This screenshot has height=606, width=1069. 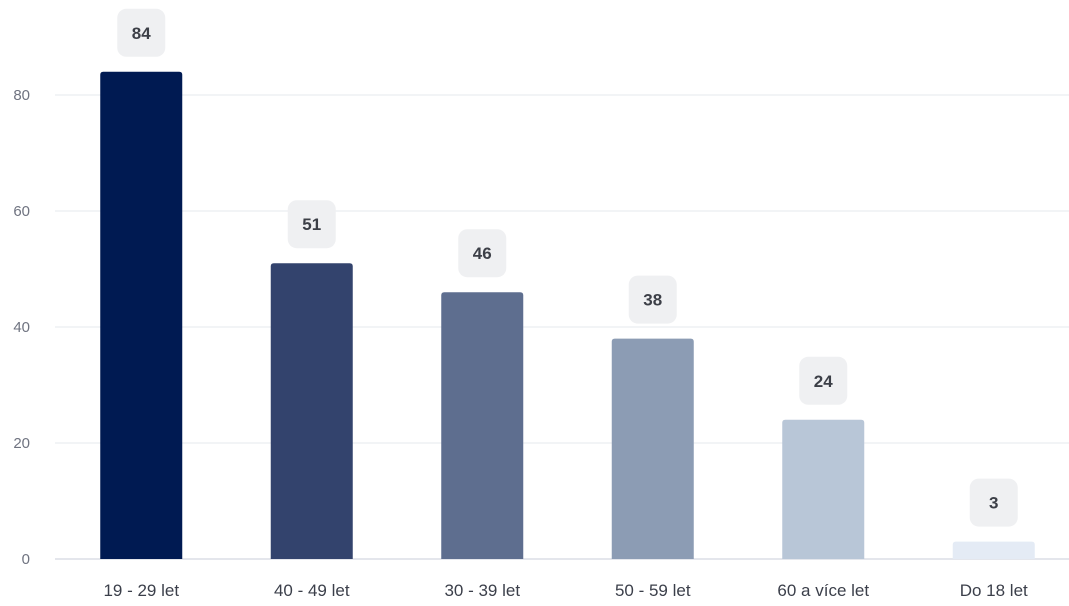 I want to click on y-tick-label: 60, so click(x=21, y=211).